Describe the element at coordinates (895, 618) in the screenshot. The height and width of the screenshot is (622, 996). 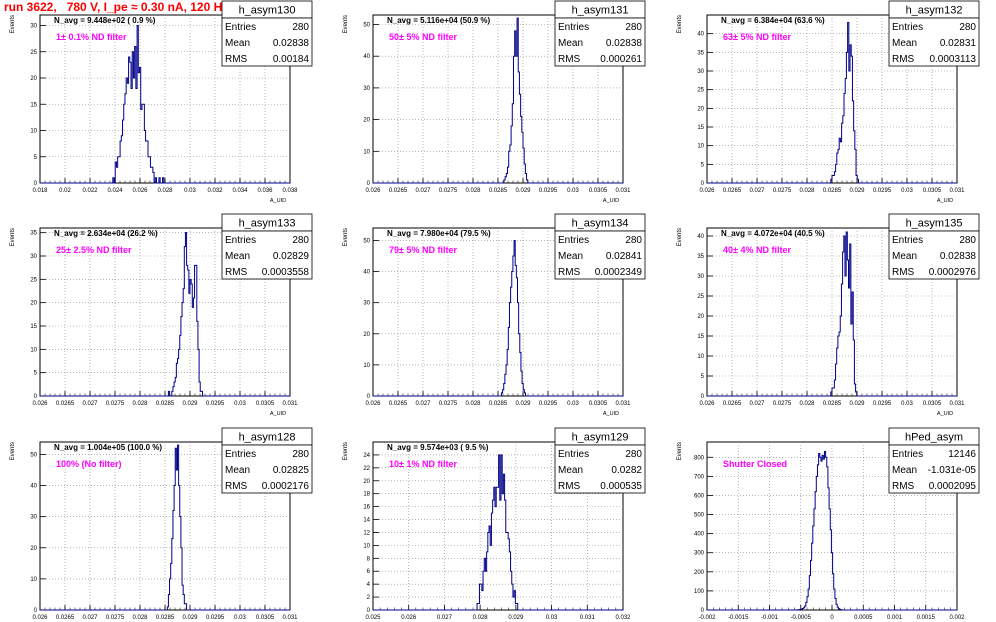
I see `x-tick-label: 0.001` at that location.